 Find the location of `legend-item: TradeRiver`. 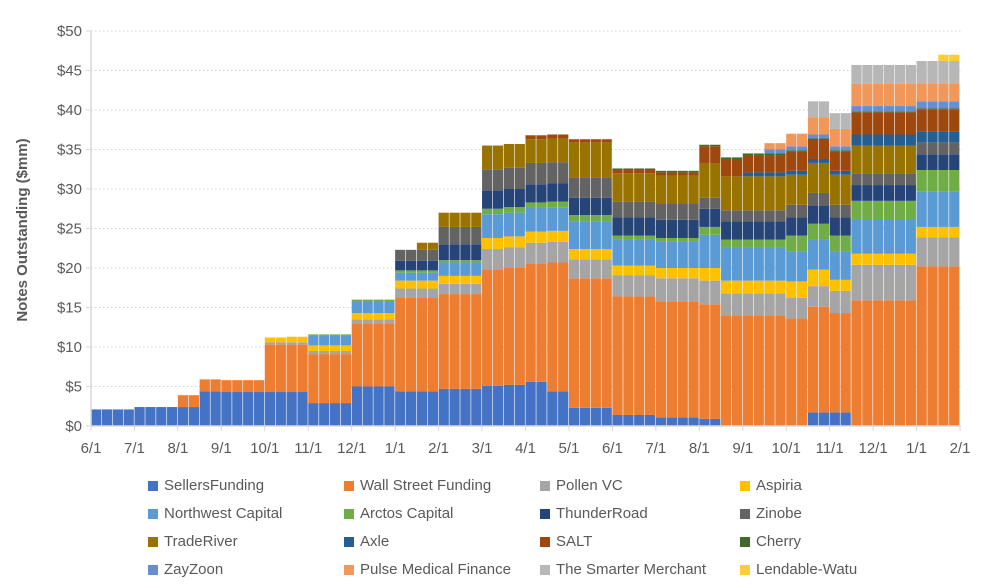

legend-item: TradeRiver is located at coordinates (193, 541).